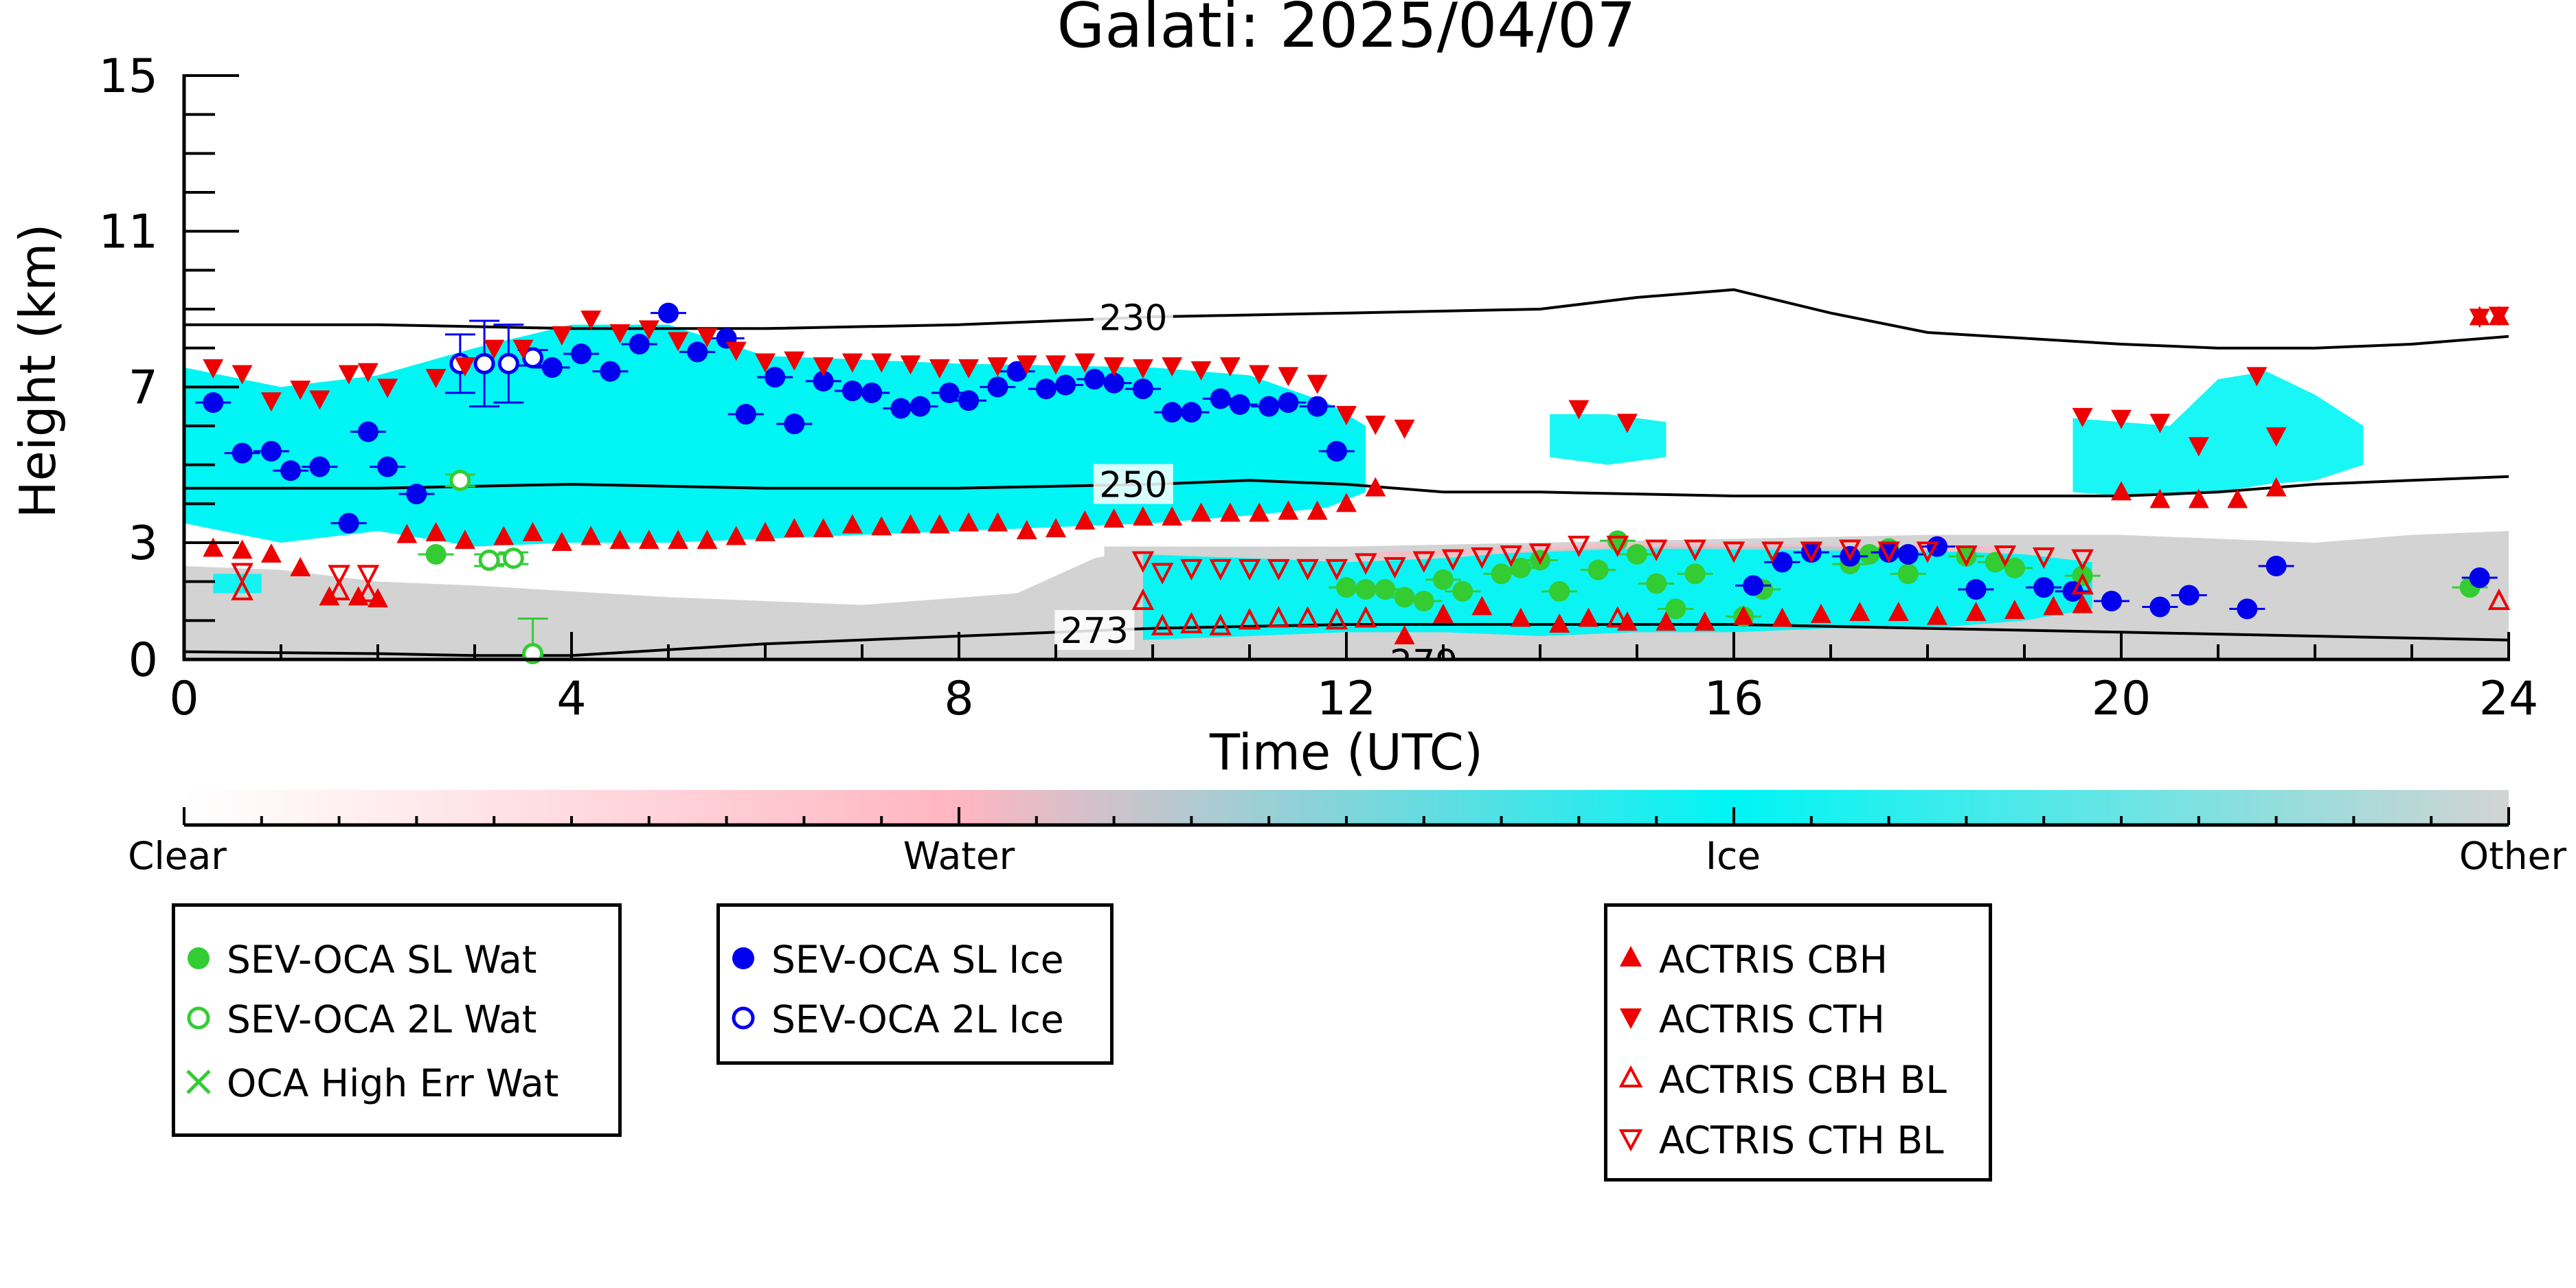 Image resolution: width=2576 pixels, height=1288 pixels. What do you see at coordinates (915, 984) in the screenshot?
I see `legend-ice: SEV-OCA SL Ice SEV-OCA 2L Ice` at bounding box center [915, 984].